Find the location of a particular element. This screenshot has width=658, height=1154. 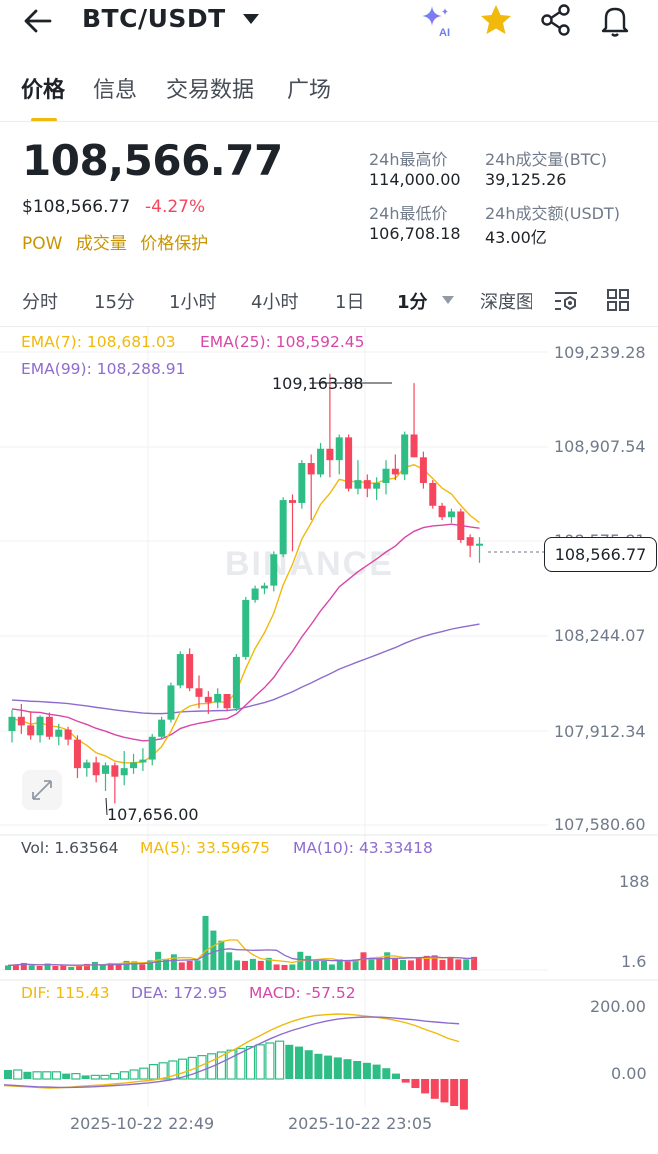

macd-histogram is located at coordinates (236, 1075).